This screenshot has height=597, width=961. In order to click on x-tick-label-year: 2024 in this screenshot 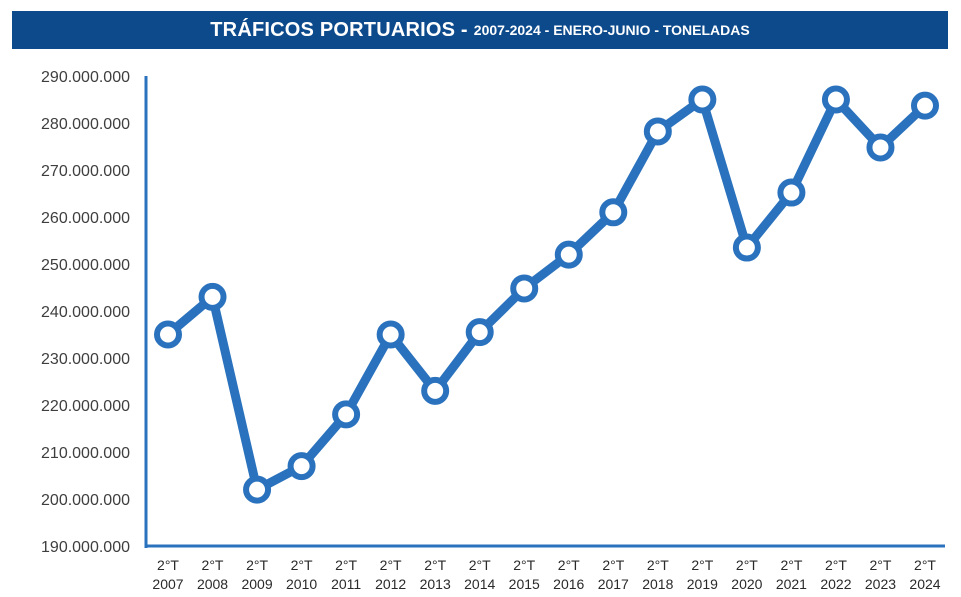, I will do `click(924, 584)`.